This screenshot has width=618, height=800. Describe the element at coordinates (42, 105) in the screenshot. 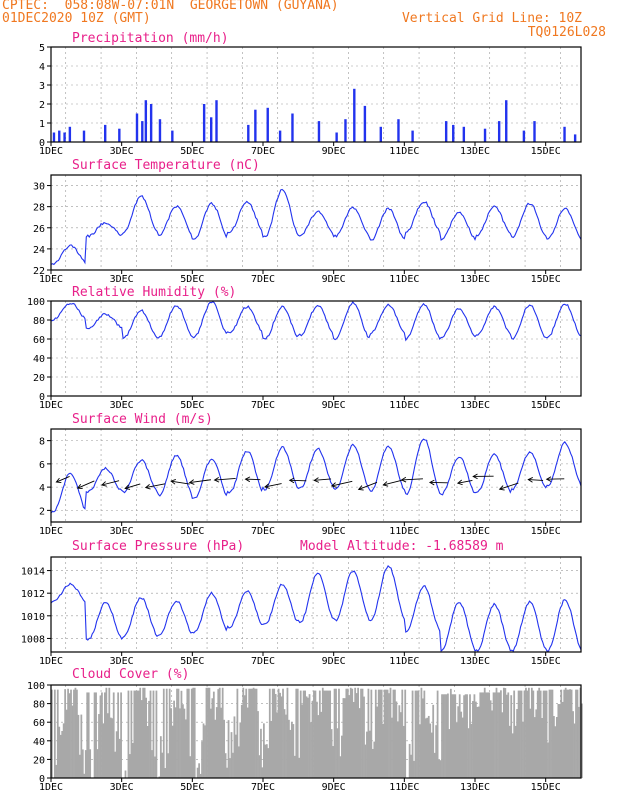

I see `y-tick-label: 2` at that location.